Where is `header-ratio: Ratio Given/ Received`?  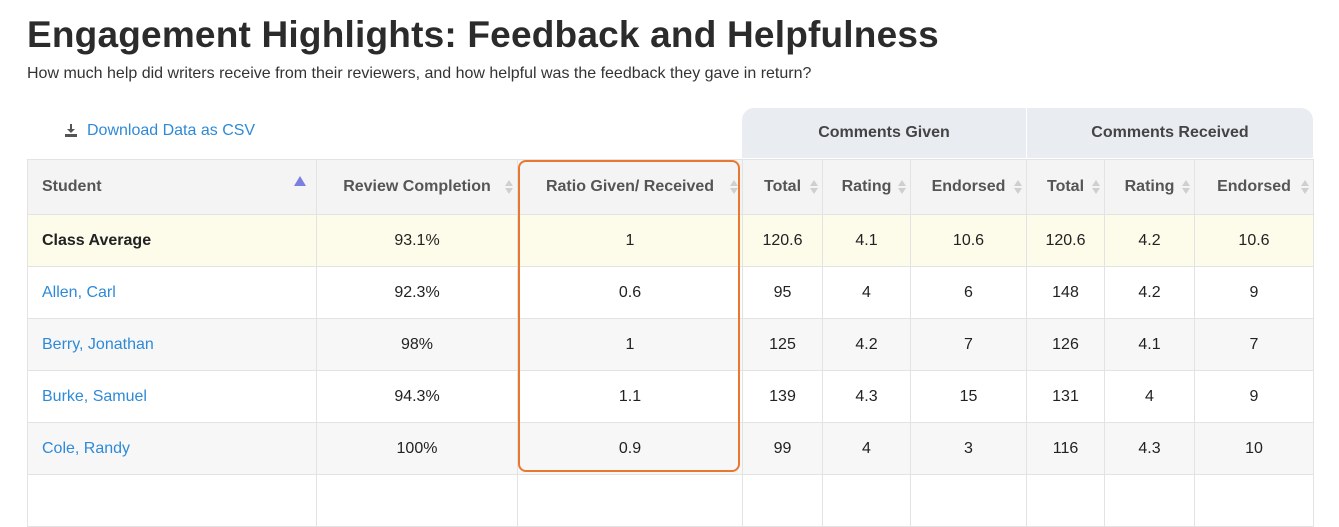 header-ratio: Ratio Given/ Received is located at coordinates (630, 187).